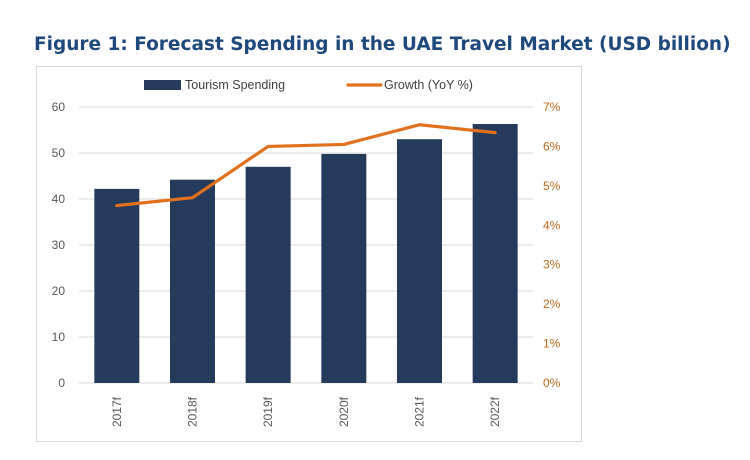  Describe the element at coordinates (428, 85) in the screenshot. I see `legend-label-growth: Growth (YoY %)` at that location.